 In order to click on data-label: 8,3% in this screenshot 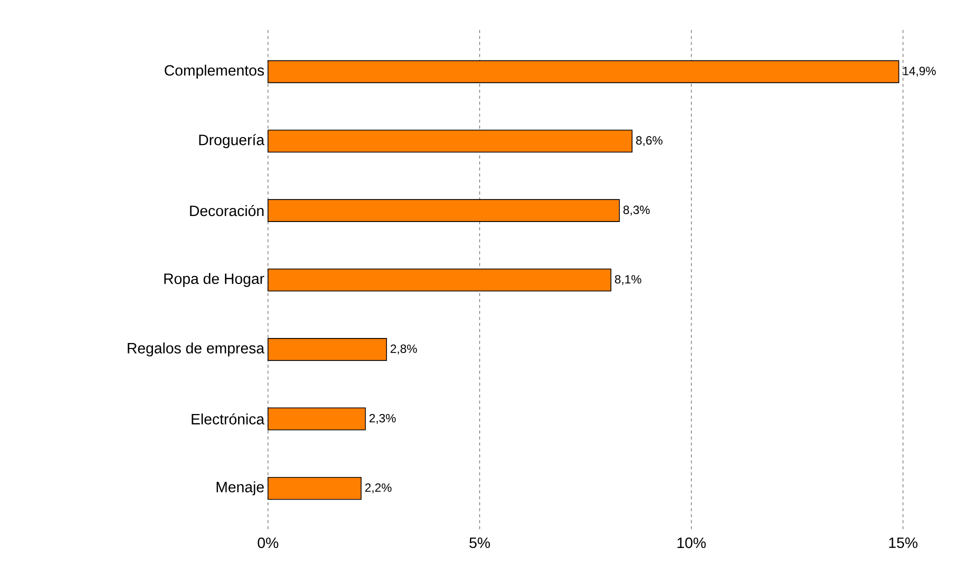, I will do `click(636, 211)`.